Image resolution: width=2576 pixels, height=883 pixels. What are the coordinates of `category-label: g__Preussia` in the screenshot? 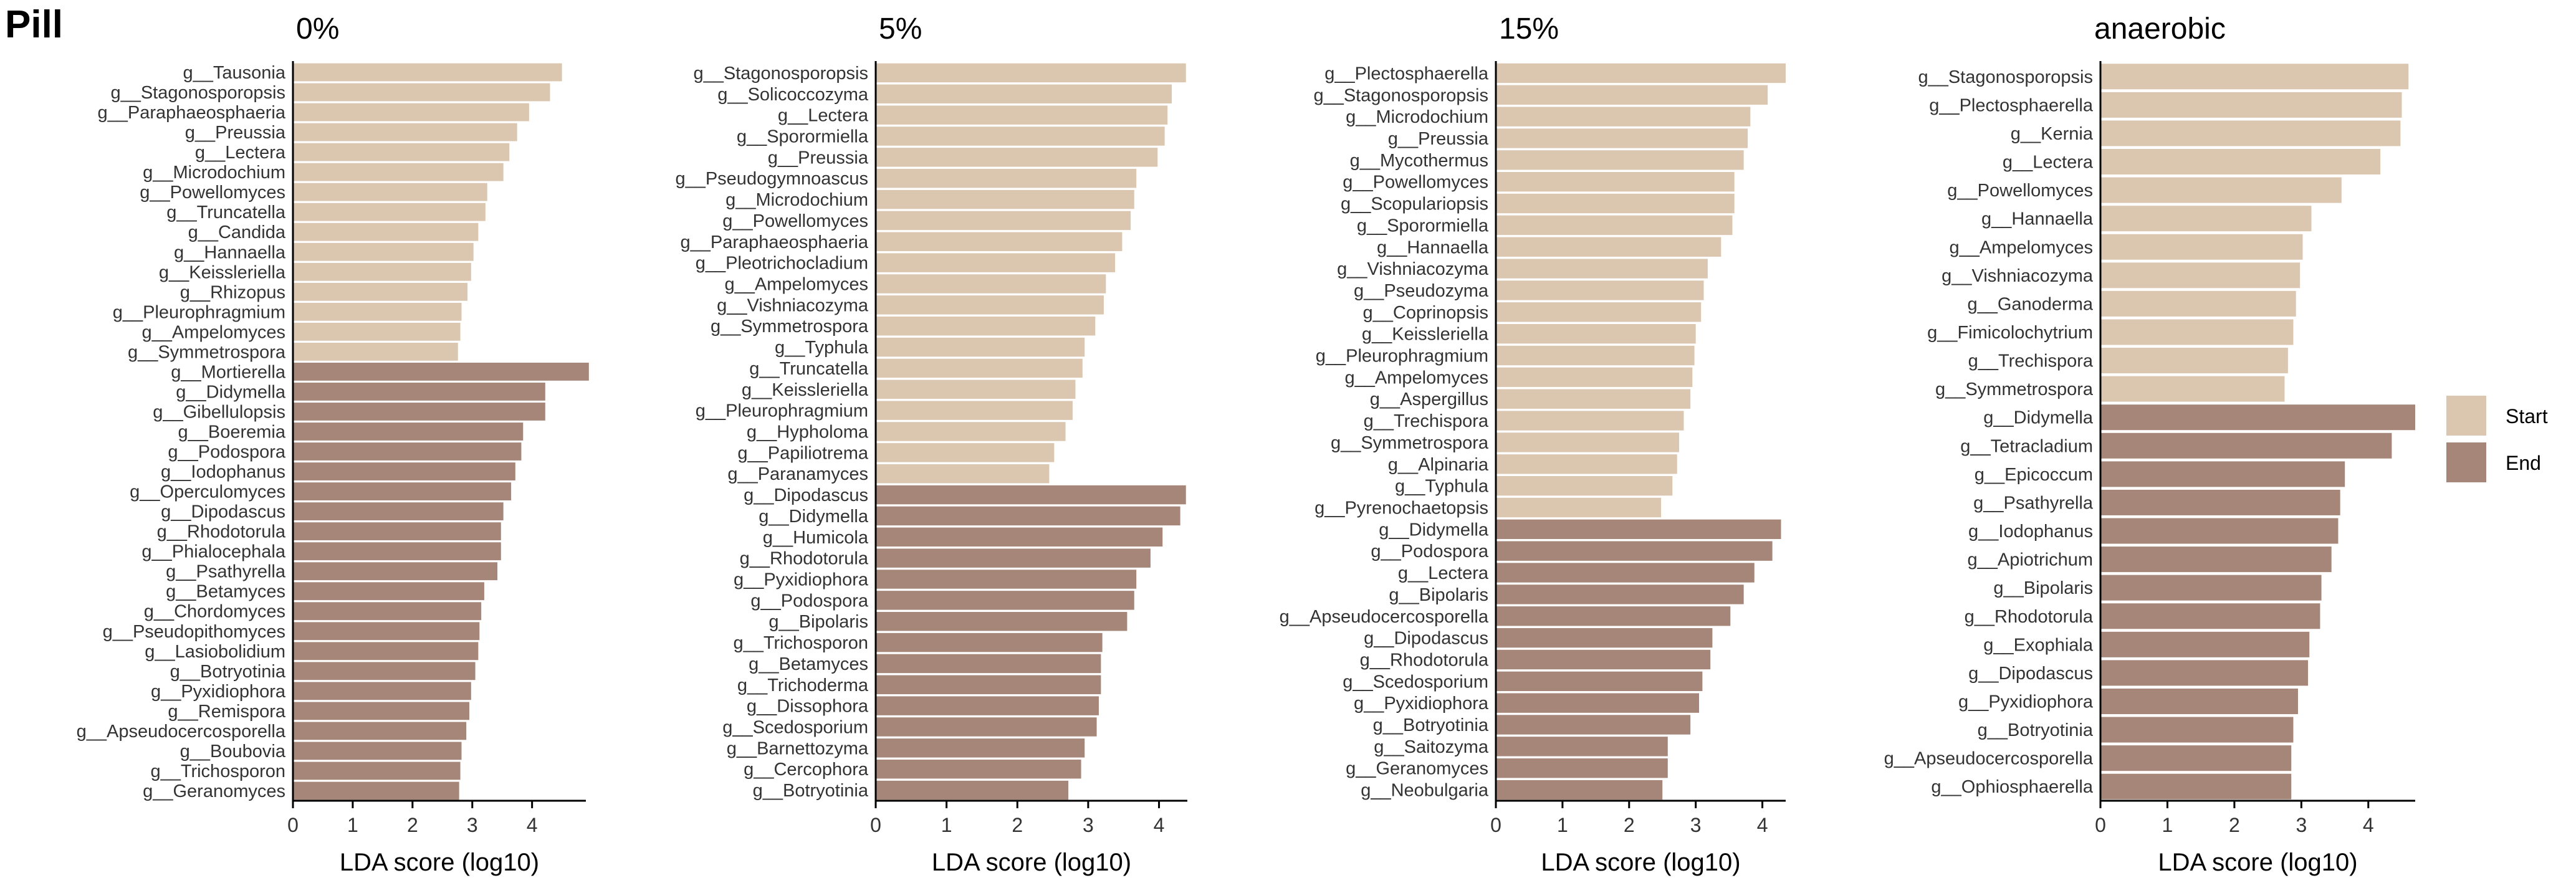 It's located at (819, 158).